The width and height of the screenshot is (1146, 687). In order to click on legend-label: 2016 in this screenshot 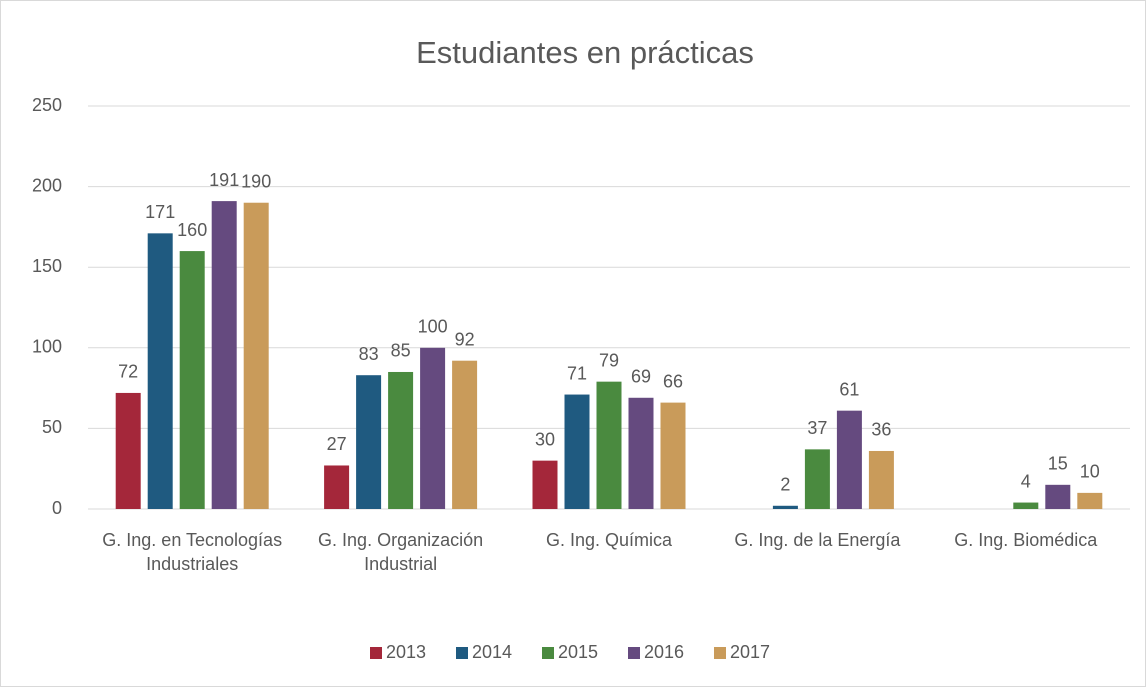, I will do `click(664, 652)`.